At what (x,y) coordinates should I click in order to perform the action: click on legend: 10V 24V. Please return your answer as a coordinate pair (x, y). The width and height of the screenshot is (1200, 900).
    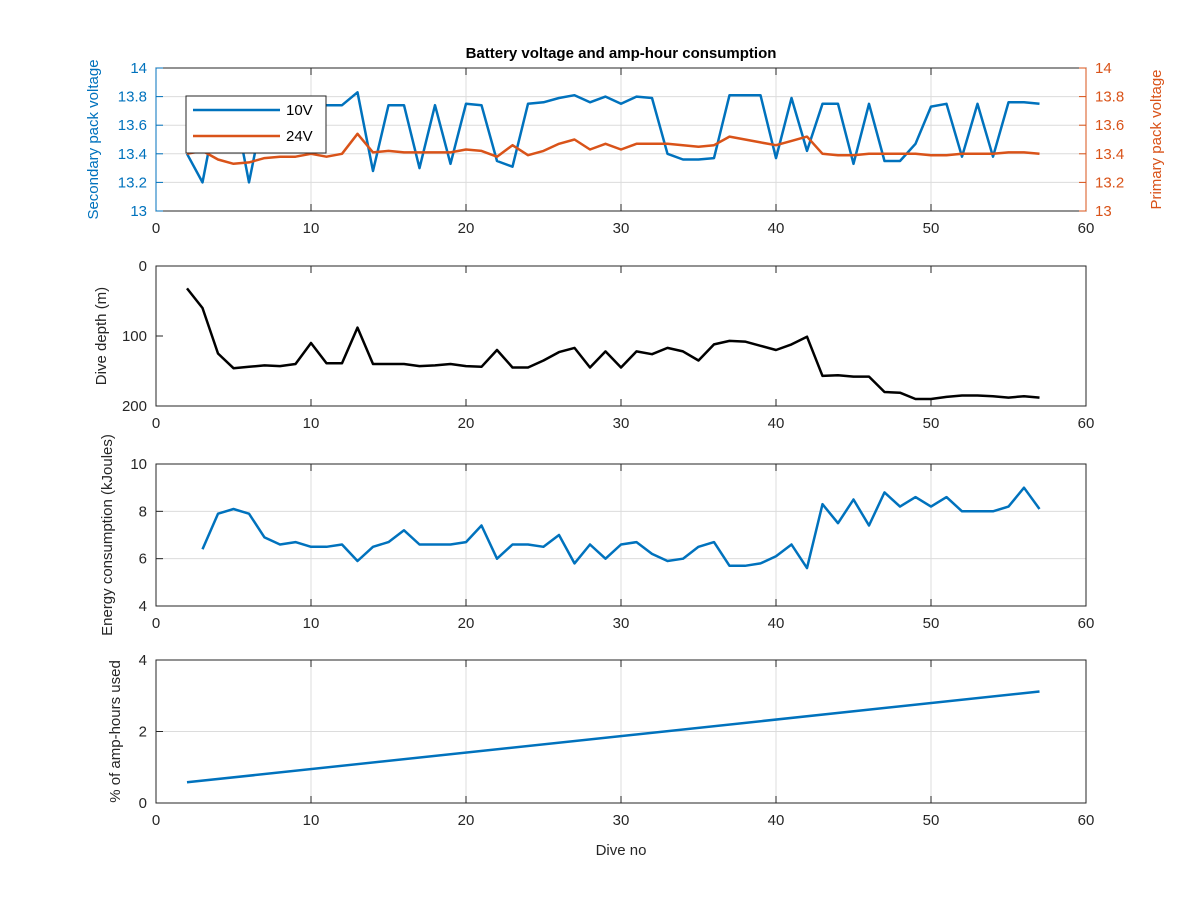
    Looking at the image, I should click on (256, 124).